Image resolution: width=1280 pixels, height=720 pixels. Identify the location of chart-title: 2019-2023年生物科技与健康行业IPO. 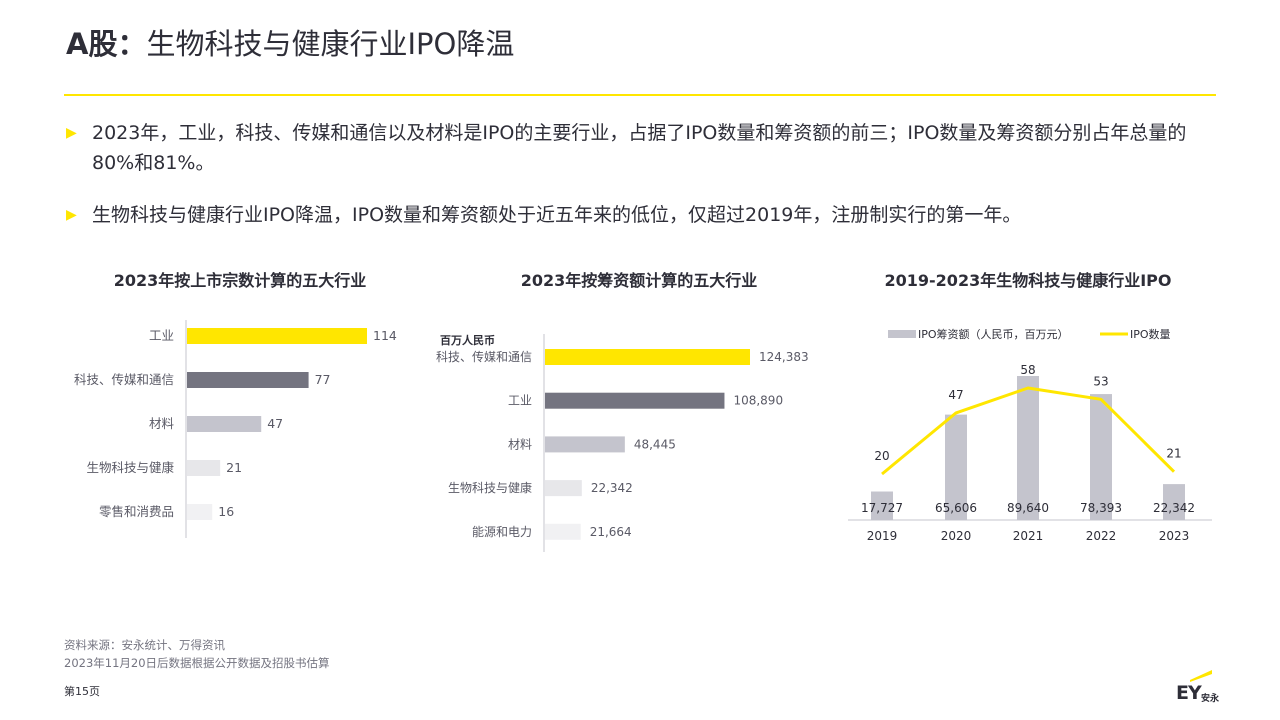
(1028, 280).